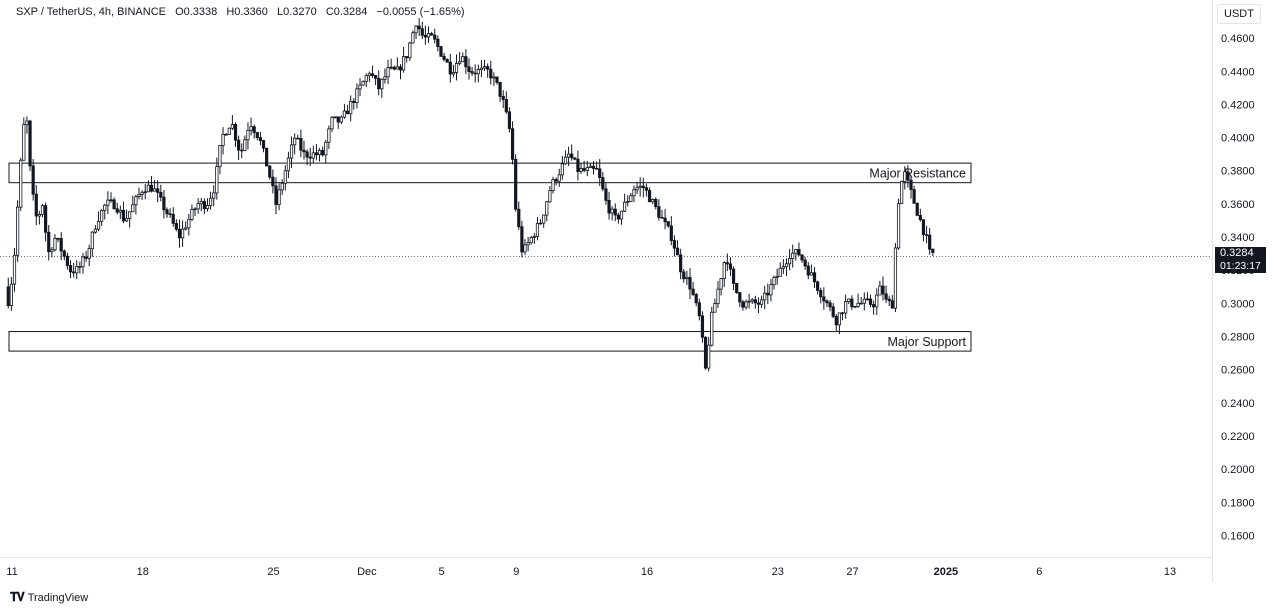 The image size is (1280, 614). I want to click on price-tick-label: 0.2400, so click(1238, 404).